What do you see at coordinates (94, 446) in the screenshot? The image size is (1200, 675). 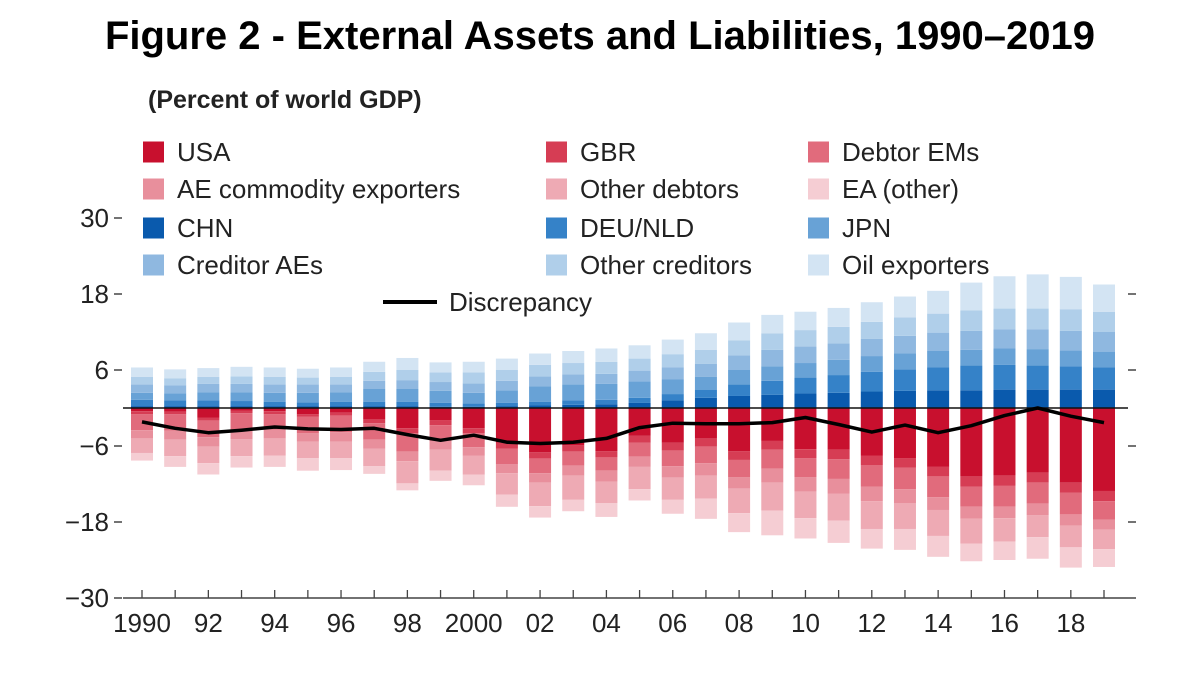 I see `y-tick-label: −6` at bounding box center [94, 446].